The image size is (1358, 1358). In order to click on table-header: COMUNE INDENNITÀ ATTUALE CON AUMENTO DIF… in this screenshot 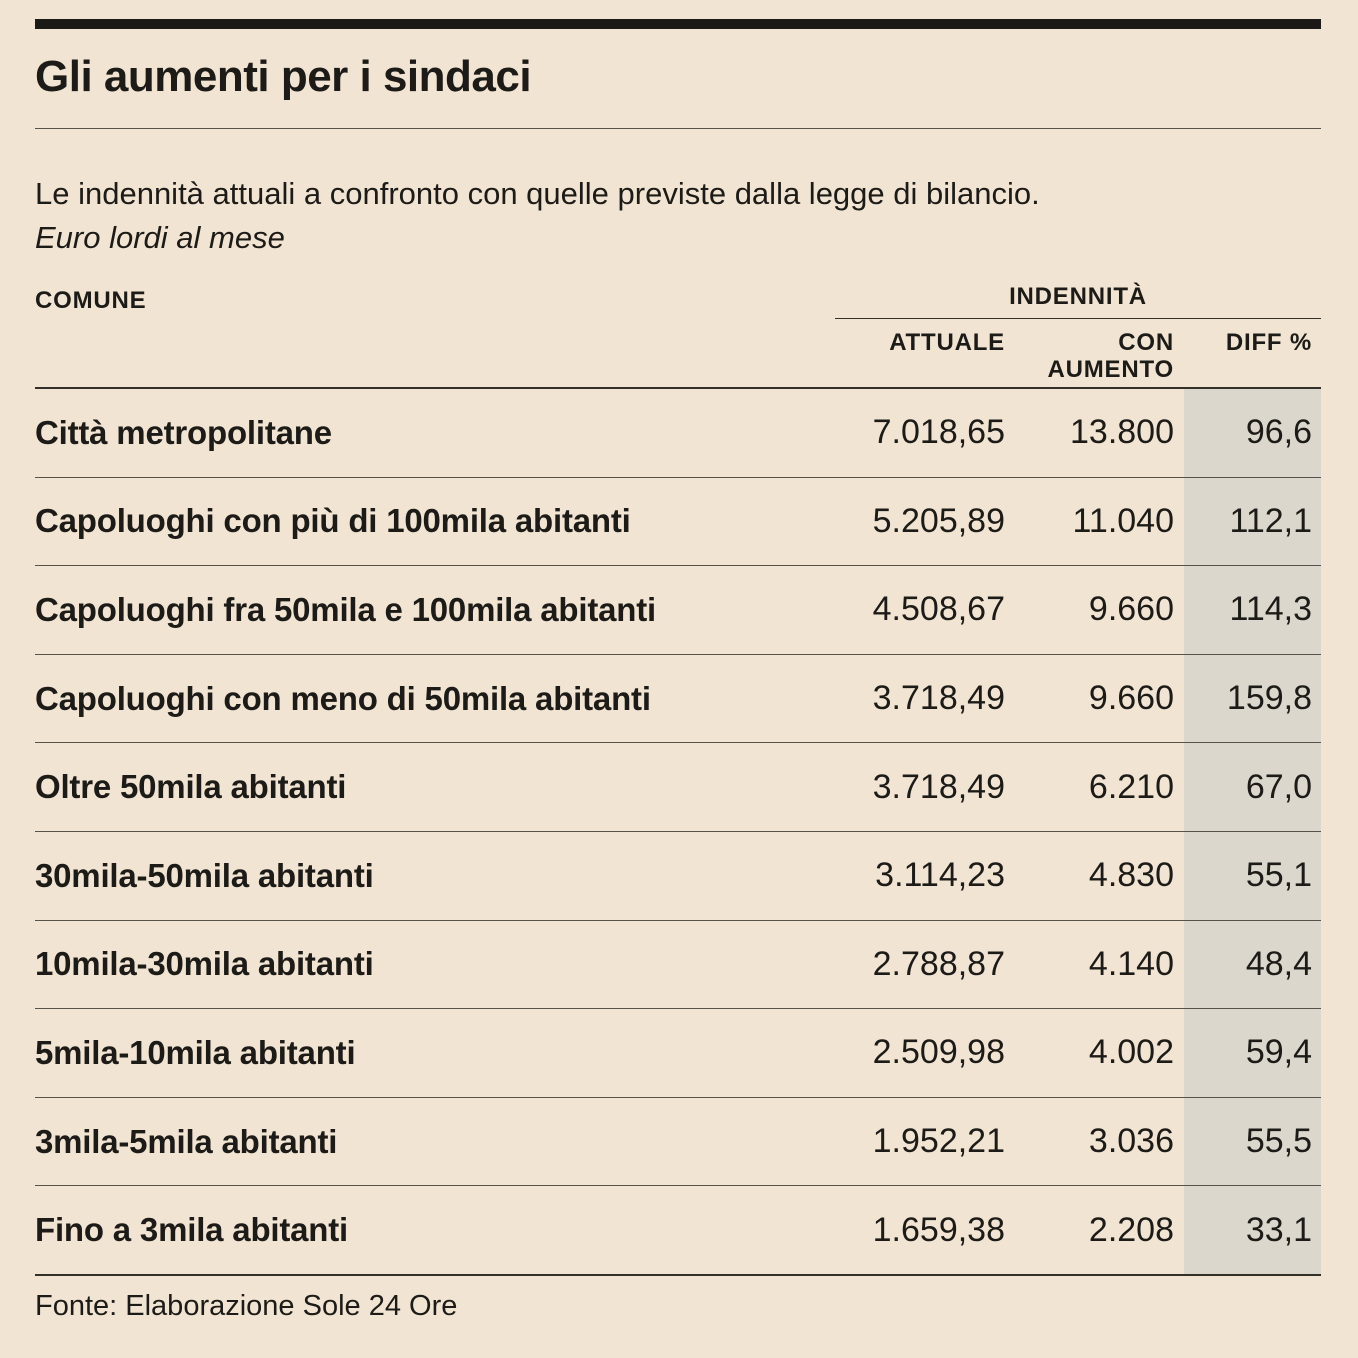, I will do `click(678, 336)`.